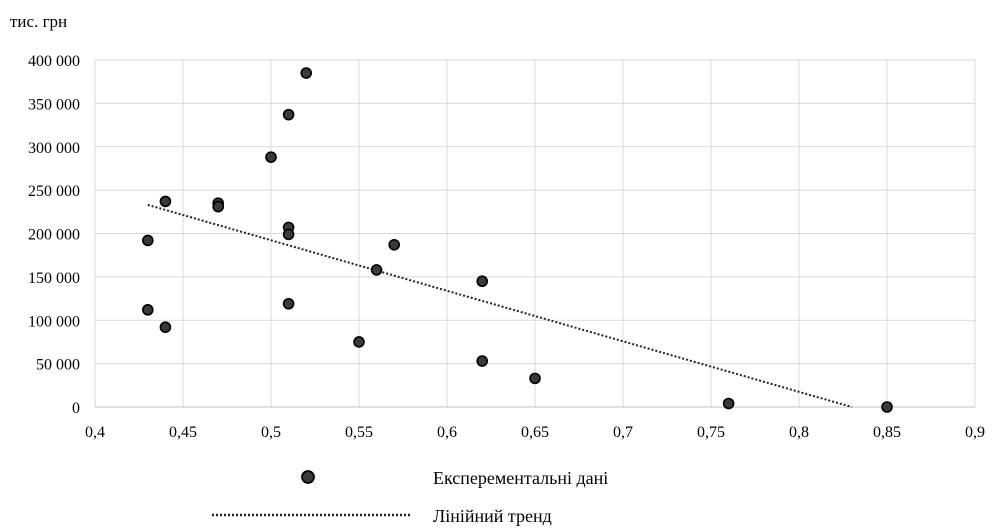 The width and height of the screenshot is (997, 531). I want to click on x-tick-label: 0,65, so click(535, 432).